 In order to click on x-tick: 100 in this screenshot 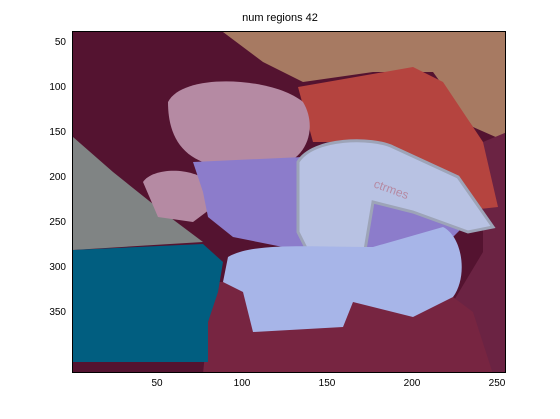, I will do `click(242, 383)`.